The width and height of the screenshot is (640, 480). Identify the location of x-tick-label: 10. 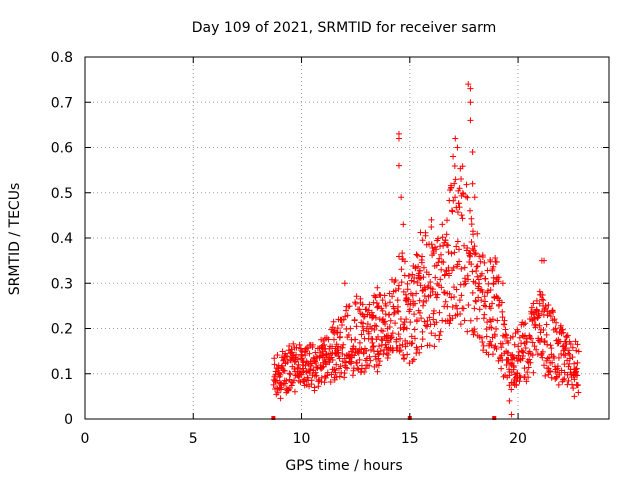
(302, 439).